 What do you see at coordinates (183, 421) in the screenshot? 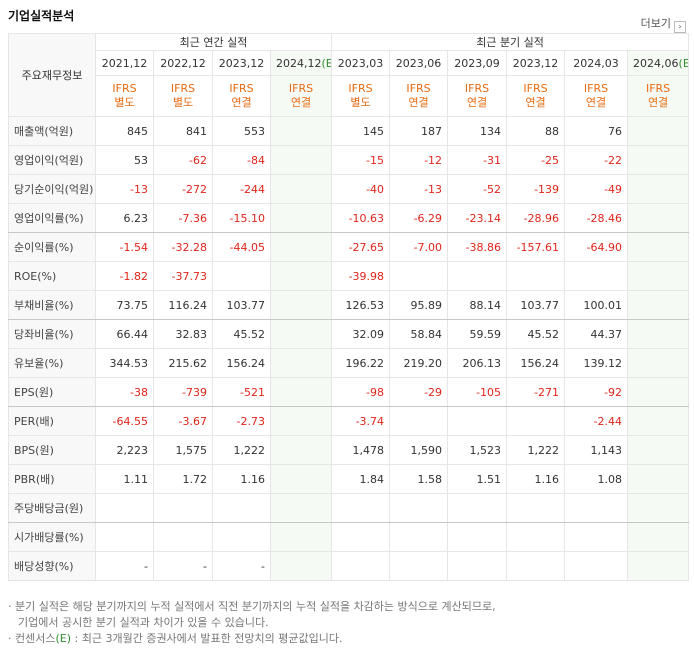
I see `value-cell: -3.67` at bounding box center [183, 421].